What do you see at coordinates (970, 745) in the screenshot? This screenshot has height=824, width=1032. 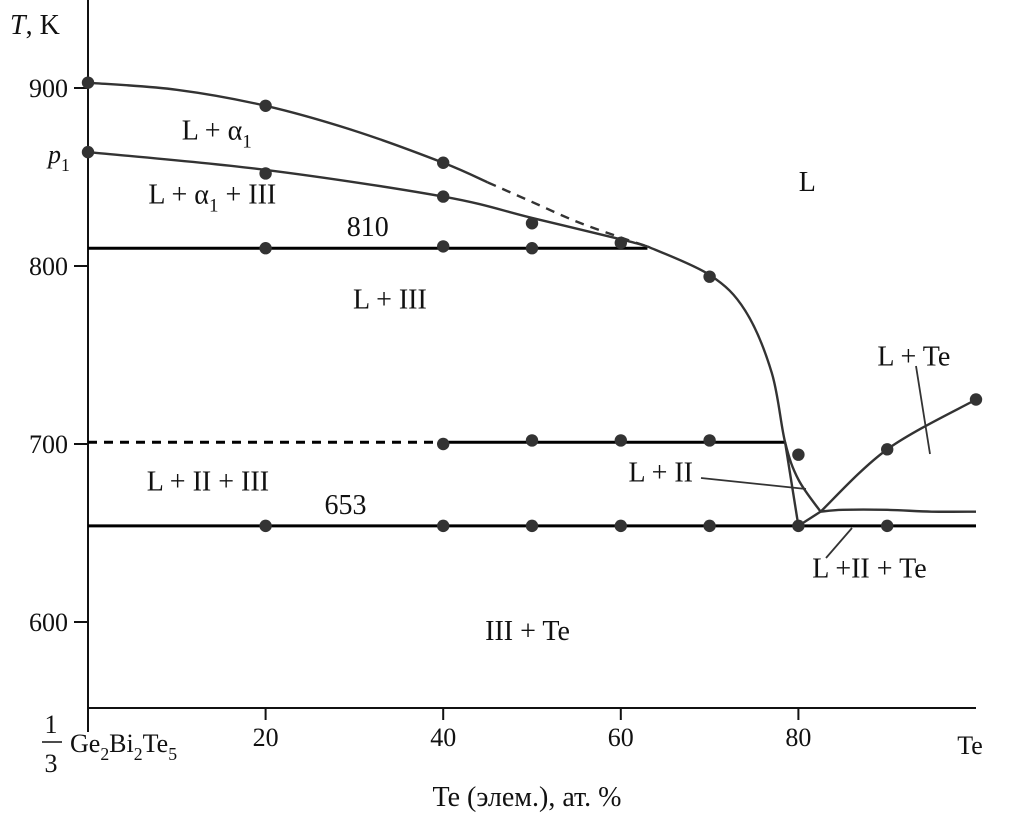 I see `x-end-label: Te` at bounding box center [970, 745].